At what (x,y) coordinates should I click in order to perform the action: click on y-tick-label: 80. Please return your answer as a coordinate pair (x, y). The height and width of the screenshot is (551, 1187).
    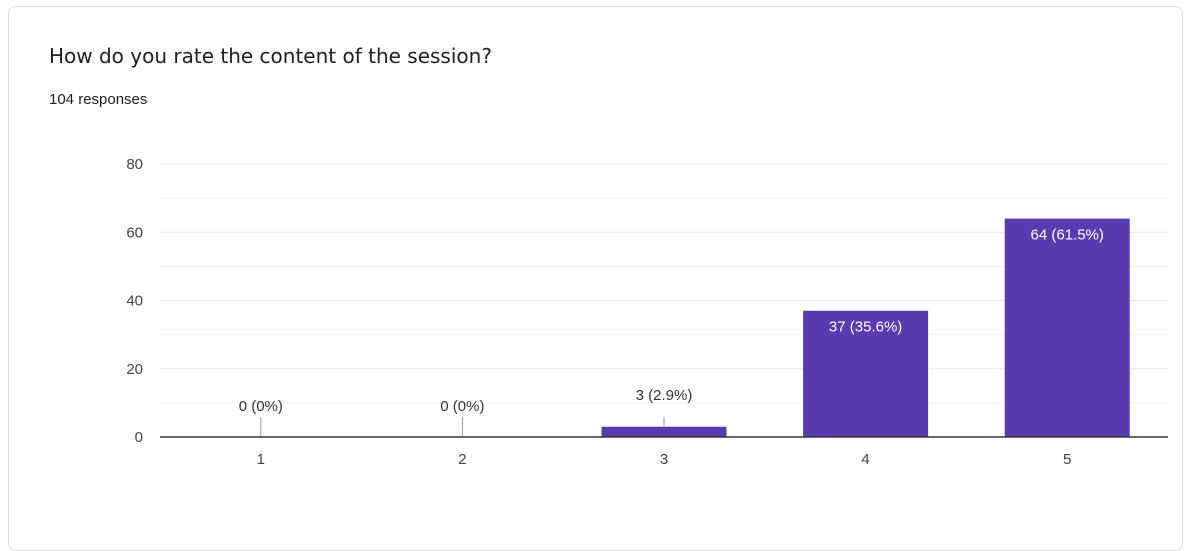
    Looking at the image, I should click on (134, 164).